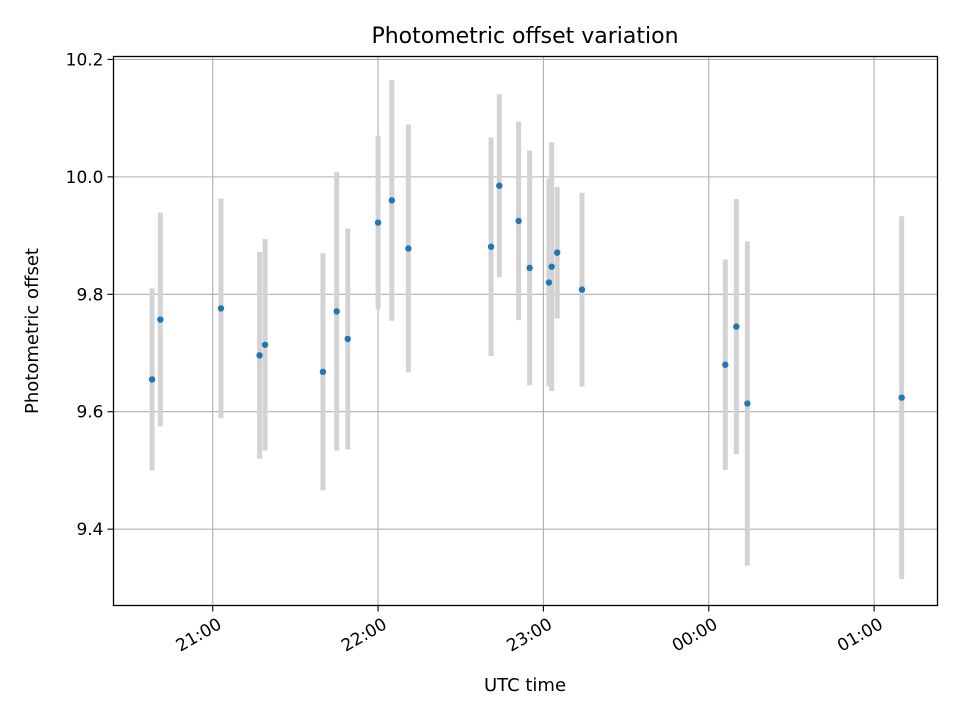  I want to click on x-tick-label: 21:00, so click(199, 636).